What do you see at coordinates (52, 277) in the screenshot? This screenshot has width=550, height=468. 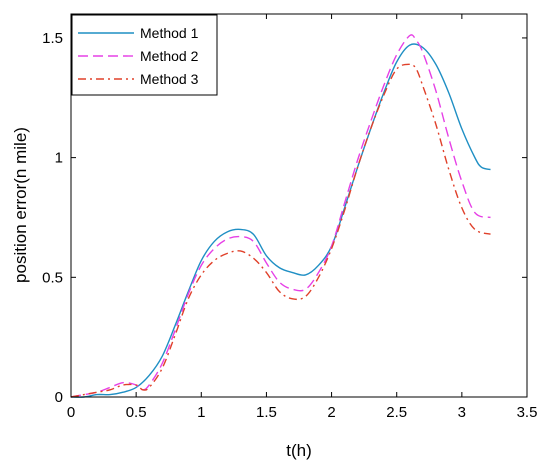 I see `y-tick-label: 0.5` at bounding box center [52, 277].